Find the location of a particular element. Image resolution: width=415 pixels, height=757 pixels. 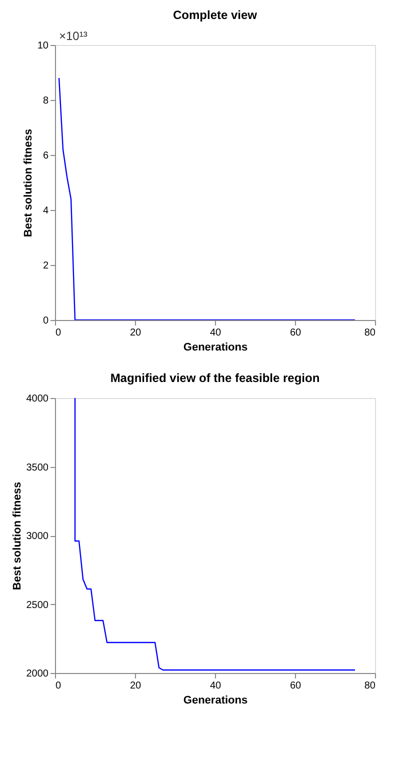

chart-title: Complete view is located at coordinates (215, 15).